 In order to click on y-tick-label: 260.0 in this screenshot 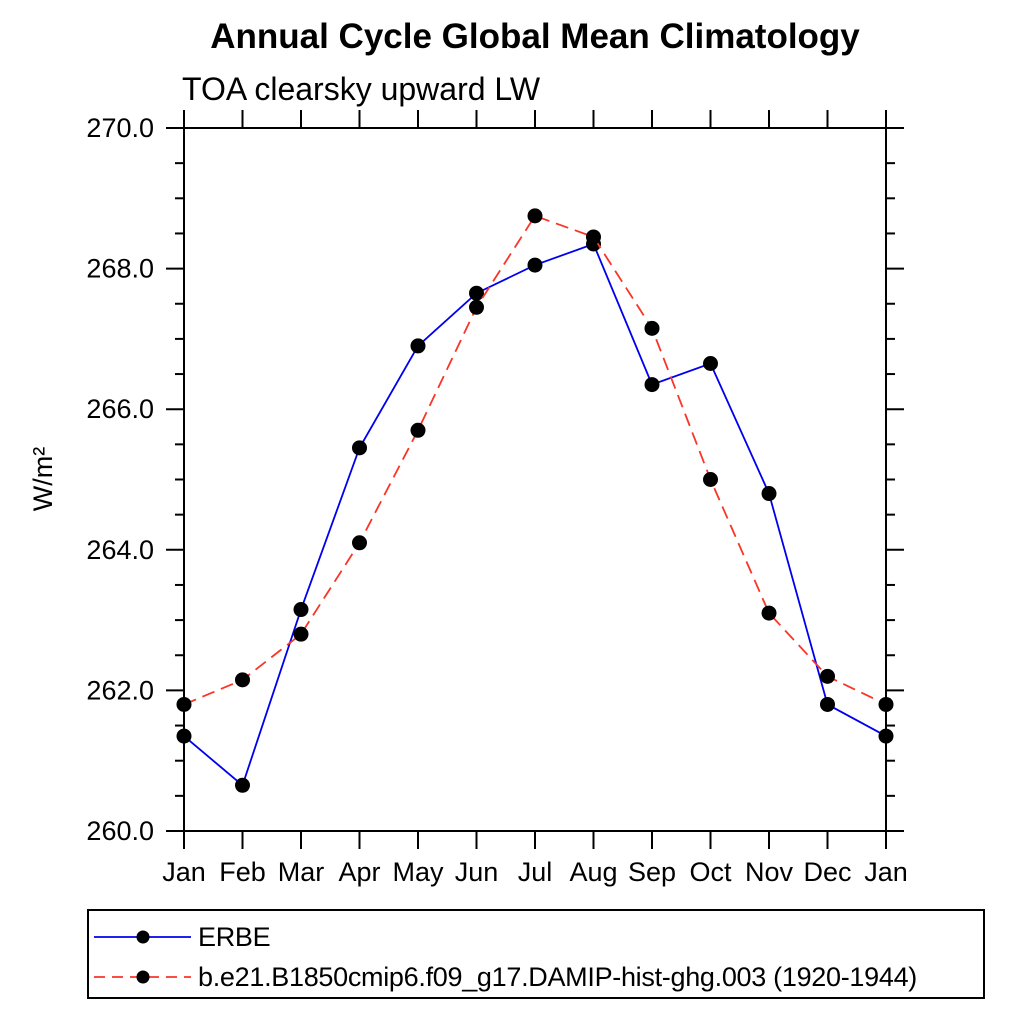, I will do `click(120, 831)`.